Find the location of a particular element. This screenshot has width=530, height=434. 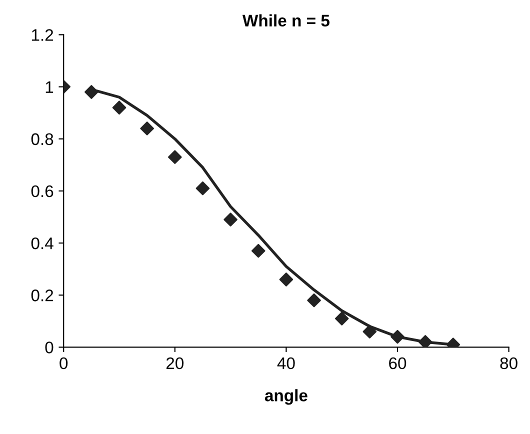

x-axis-title: angle is located at coordinates (286, 397).